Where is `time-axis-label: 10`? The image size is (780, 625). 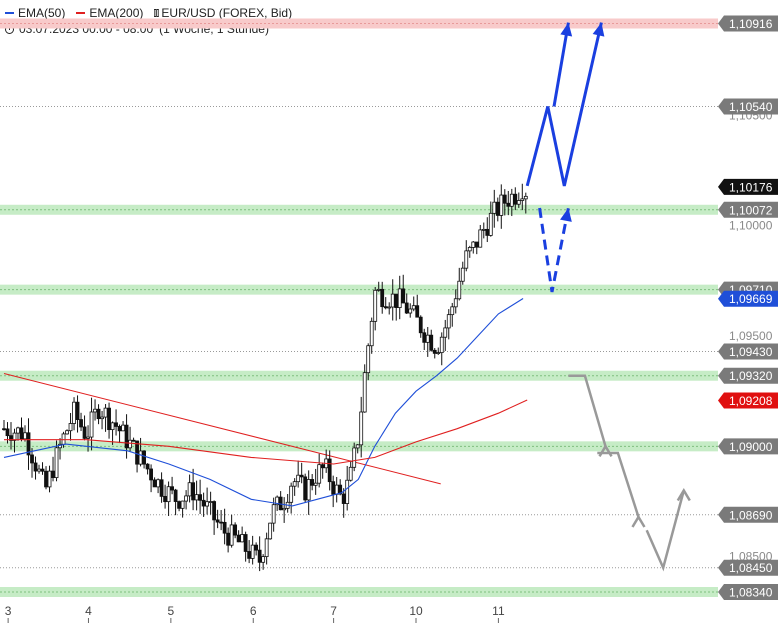
time-axis-label: 10 is located at coordinates (416, 611).